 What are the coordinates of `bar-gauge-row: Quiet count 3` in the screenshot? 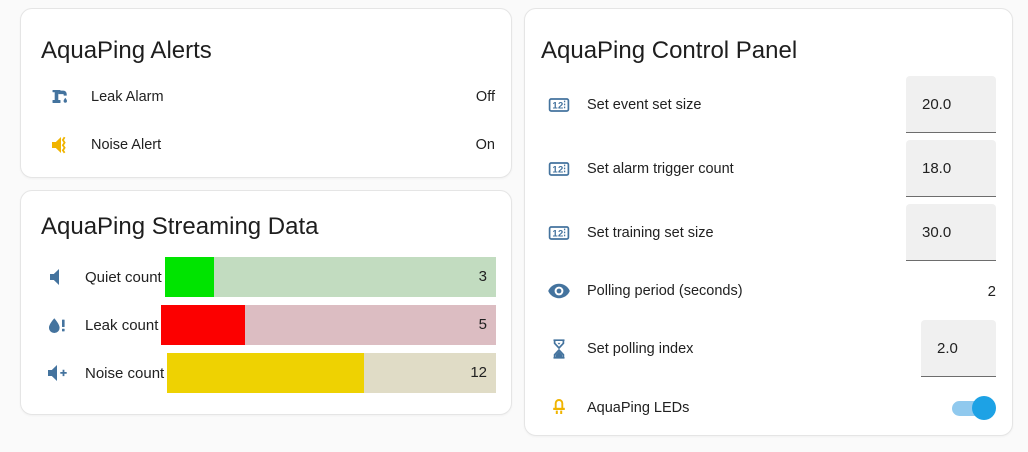 It's located at (270, 277).